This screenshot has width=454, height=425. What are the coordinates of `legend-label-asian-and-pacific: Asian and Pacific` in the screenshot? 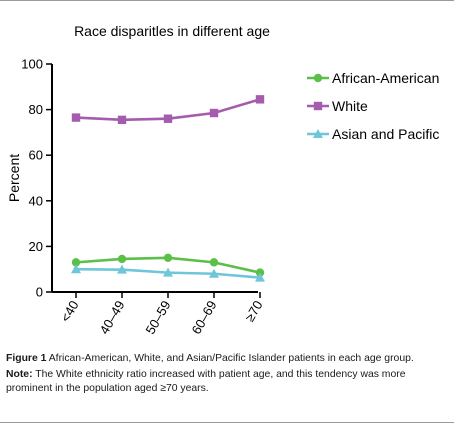 It's located at (385, 134).